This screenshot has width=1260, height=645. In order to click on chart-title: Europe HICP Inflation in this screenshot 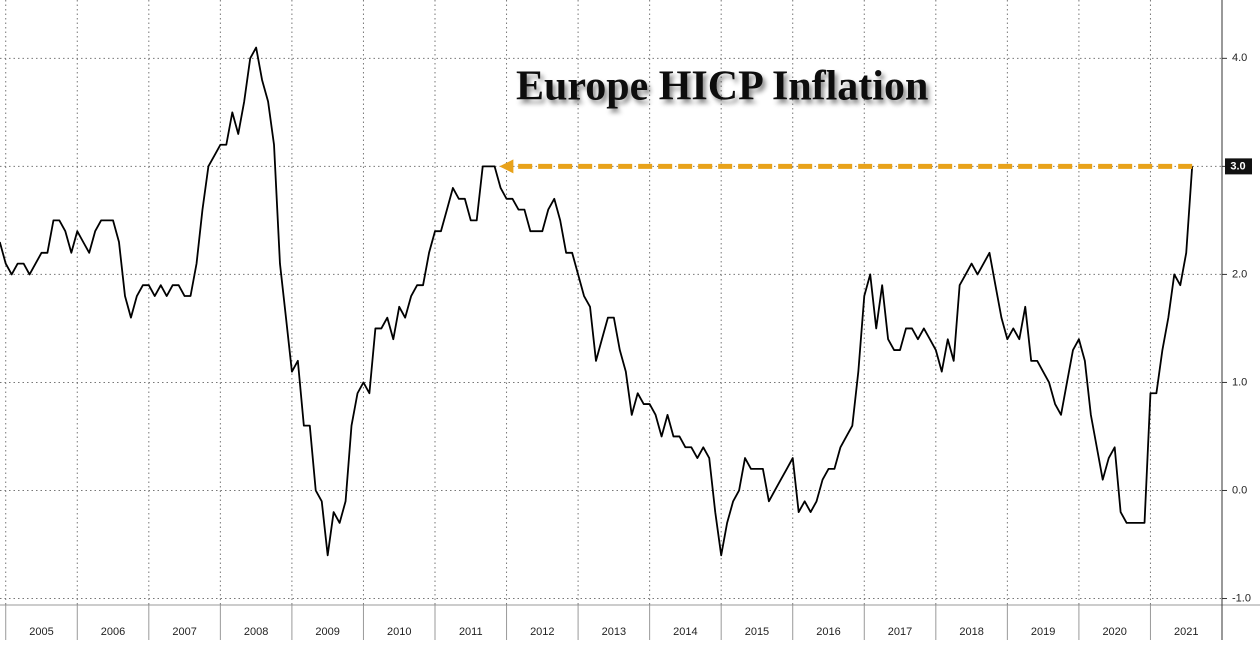, I will do `click(722, 87)`.